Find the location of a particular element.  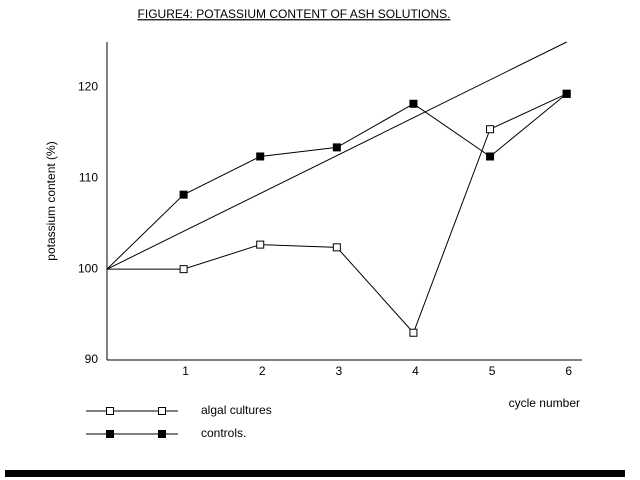

x-tick-label: 4 is located at coordinates (415, 371).